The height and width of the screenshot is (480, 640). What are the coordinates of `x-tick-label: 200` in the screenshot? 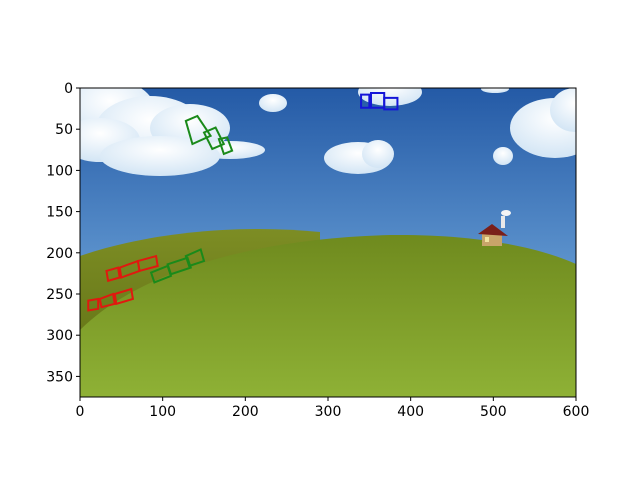 It's located at (245, 412).